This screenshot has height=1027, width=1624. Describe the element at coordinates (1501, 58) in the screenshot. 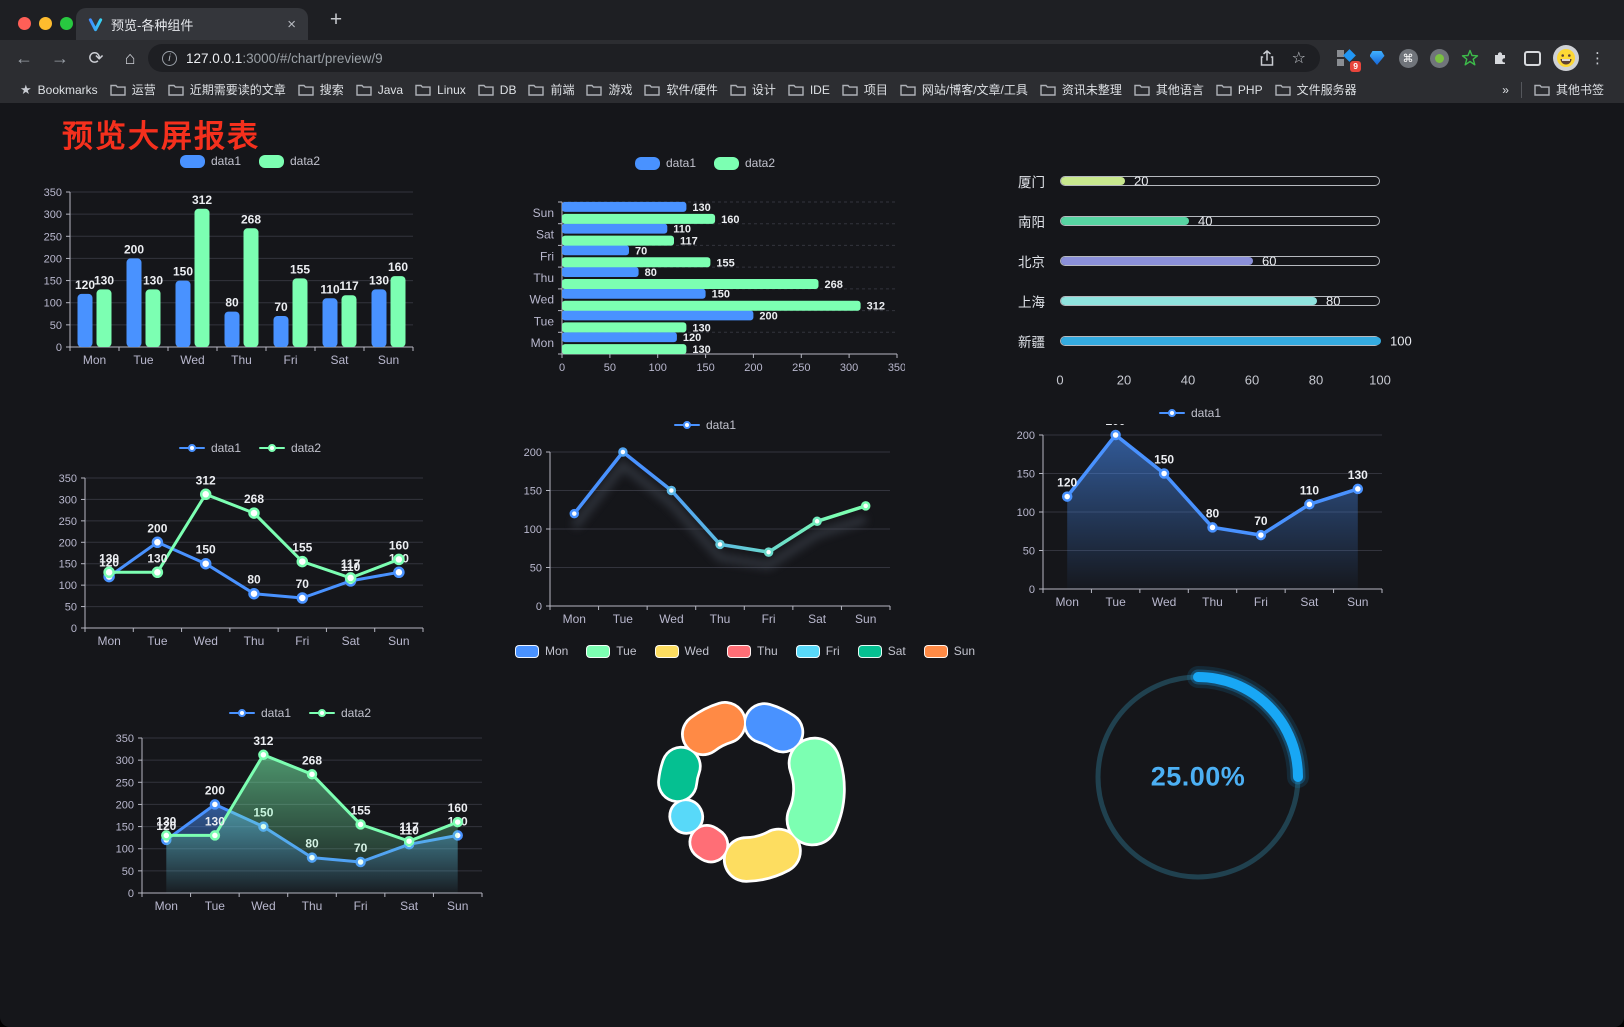

I see `extensions-puzzle-icon` at that location.